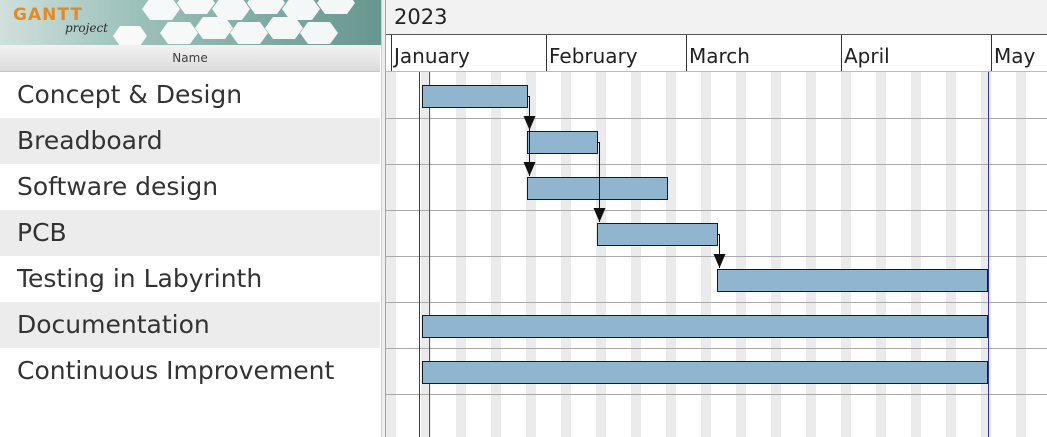 The width and height of the screenshot is (1047, 437). I want to click on task-row: Testing in Labyrinth, so click(140, 278).